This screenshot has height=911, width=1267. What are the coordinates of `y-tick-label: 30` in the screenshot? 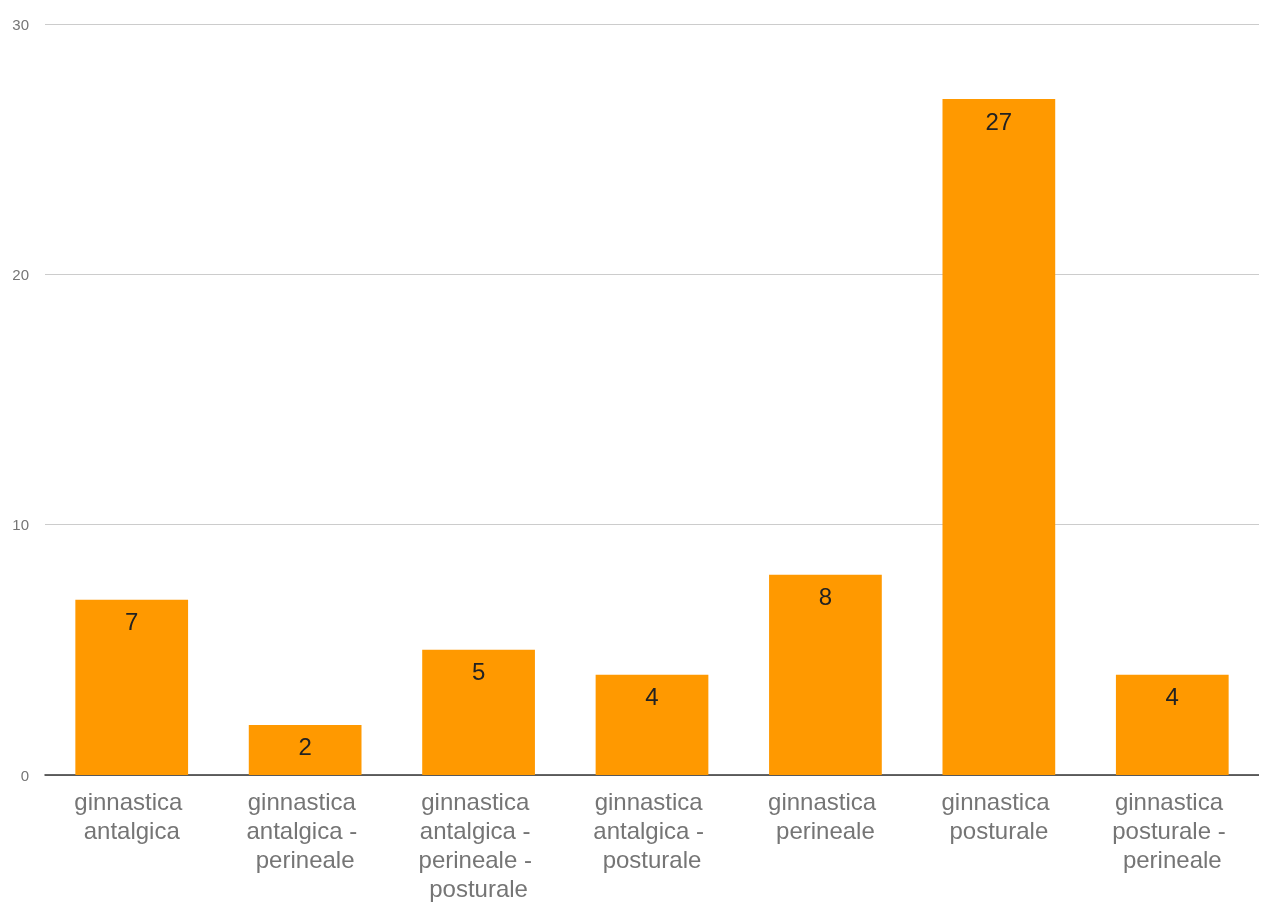 It's located at (20, 24).